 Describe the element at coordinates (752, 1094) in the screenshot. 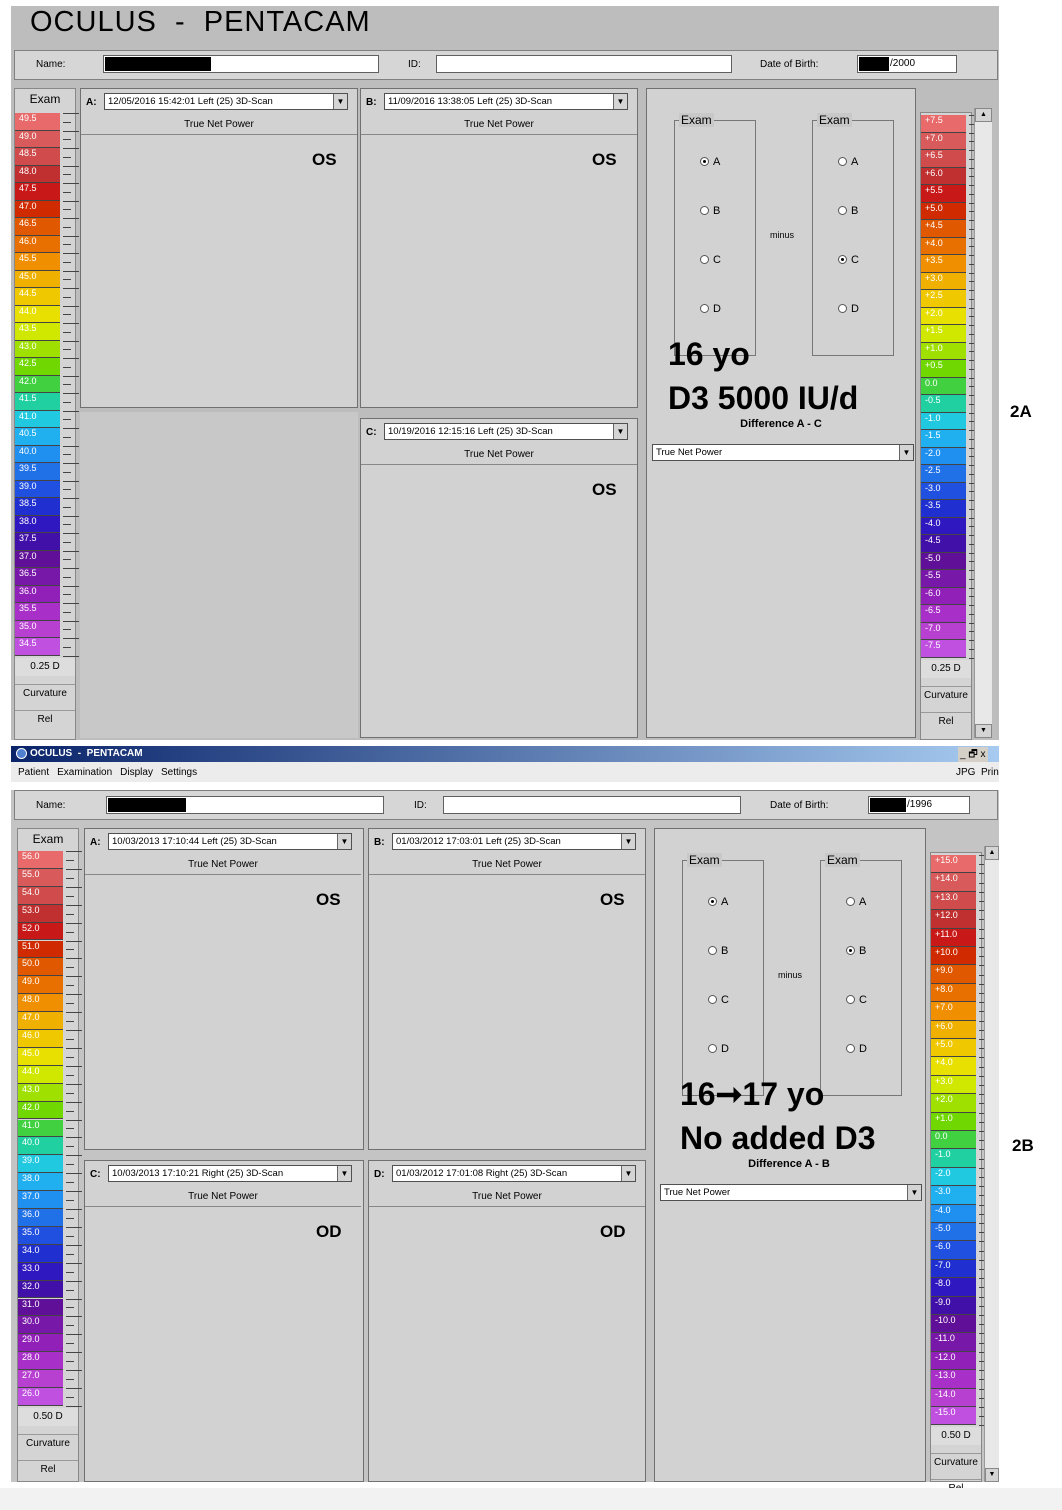

I see `annotation-age: 16➞17 yo` at that location.